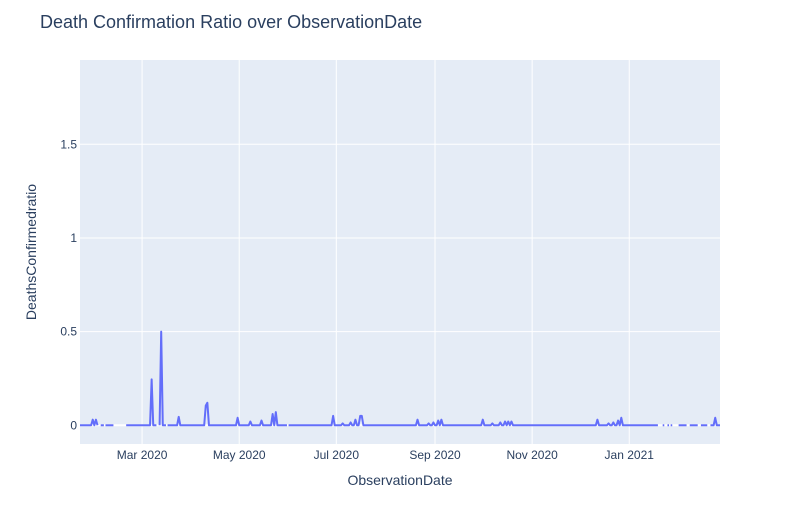  Describe the element at coordinates (400, 480) in the screenshot. I see `x-axis-label: ObservationDate` at that location.